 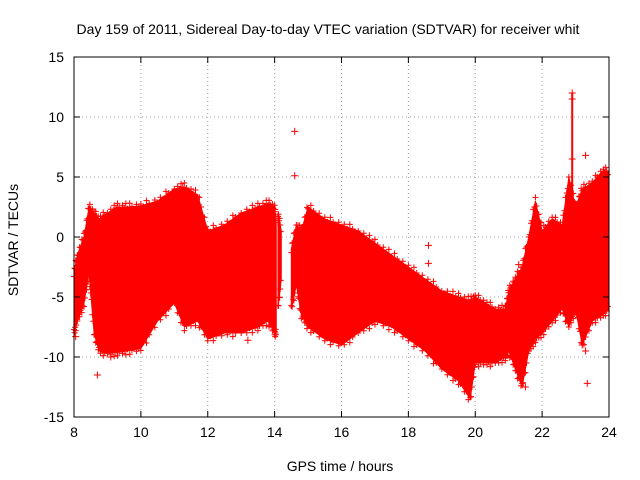 I want to click on x-axis-title: GPS time / hours, so click(x=340, y=466).